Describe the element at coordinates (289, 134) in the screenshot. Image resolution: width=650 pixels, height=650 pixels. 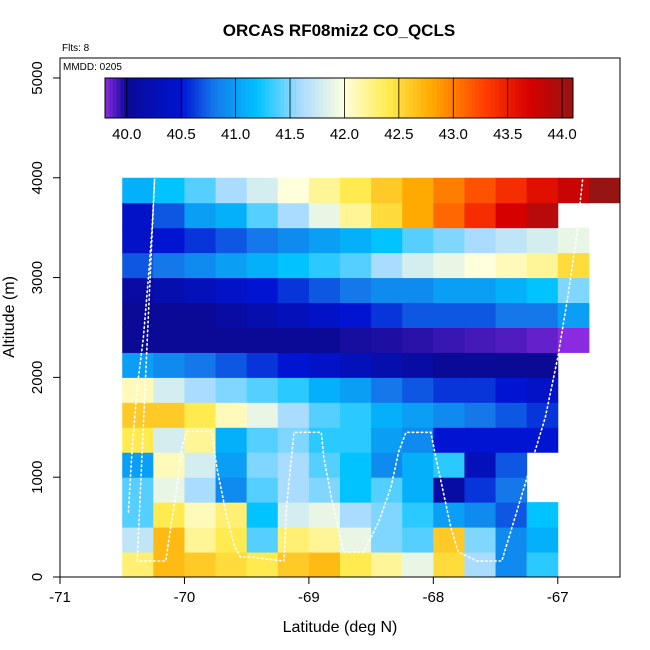
I see `colorbar-tick-label: 41.5` at that location.